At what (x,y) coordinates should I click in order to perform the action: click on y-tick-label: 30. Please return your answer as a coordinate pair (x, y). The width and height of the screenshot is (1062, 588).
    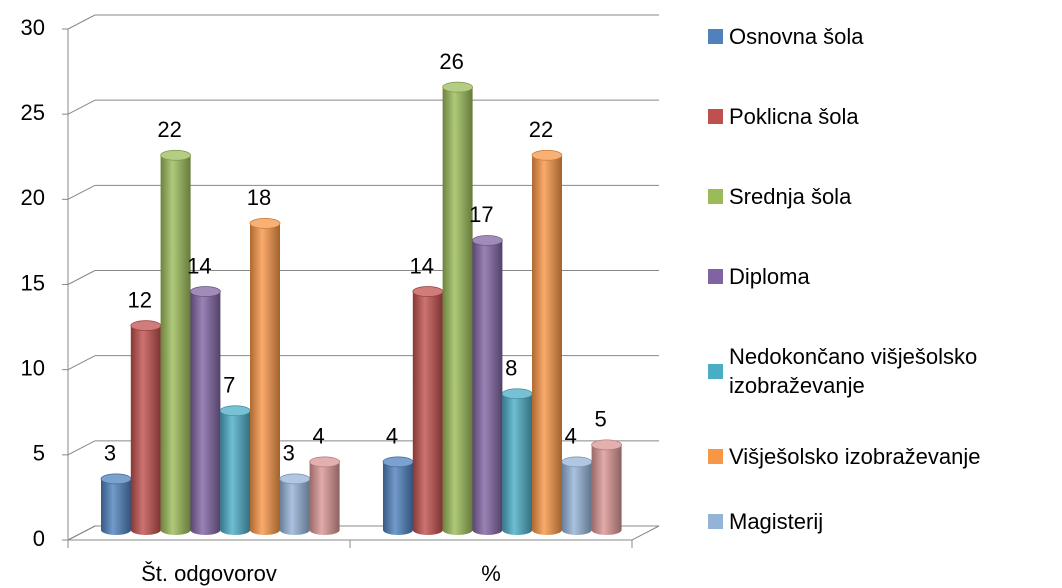
    Looking at the image, I should click on (33, 27).